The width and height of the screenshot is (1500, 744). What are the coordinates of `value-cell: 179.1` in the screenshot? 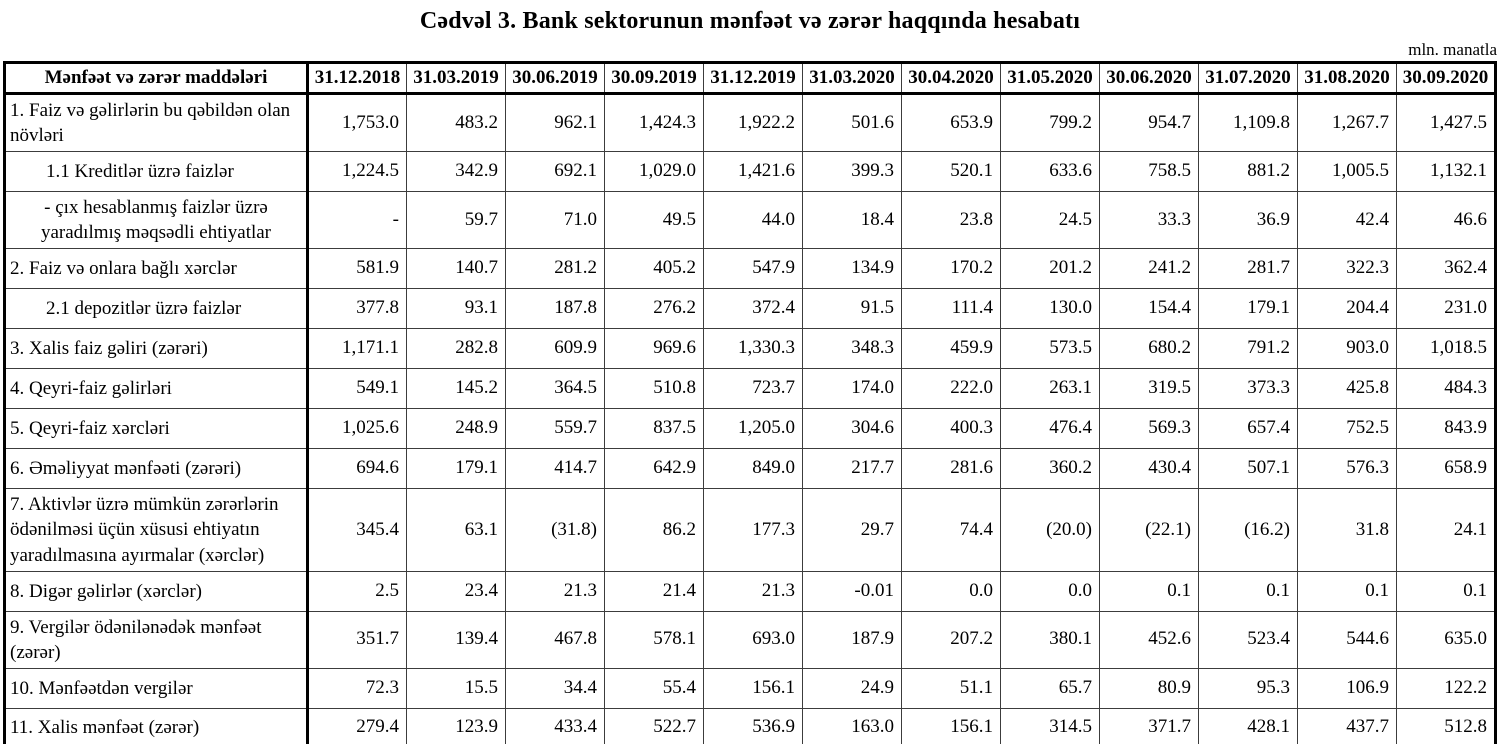 It's located at (1248, 309).